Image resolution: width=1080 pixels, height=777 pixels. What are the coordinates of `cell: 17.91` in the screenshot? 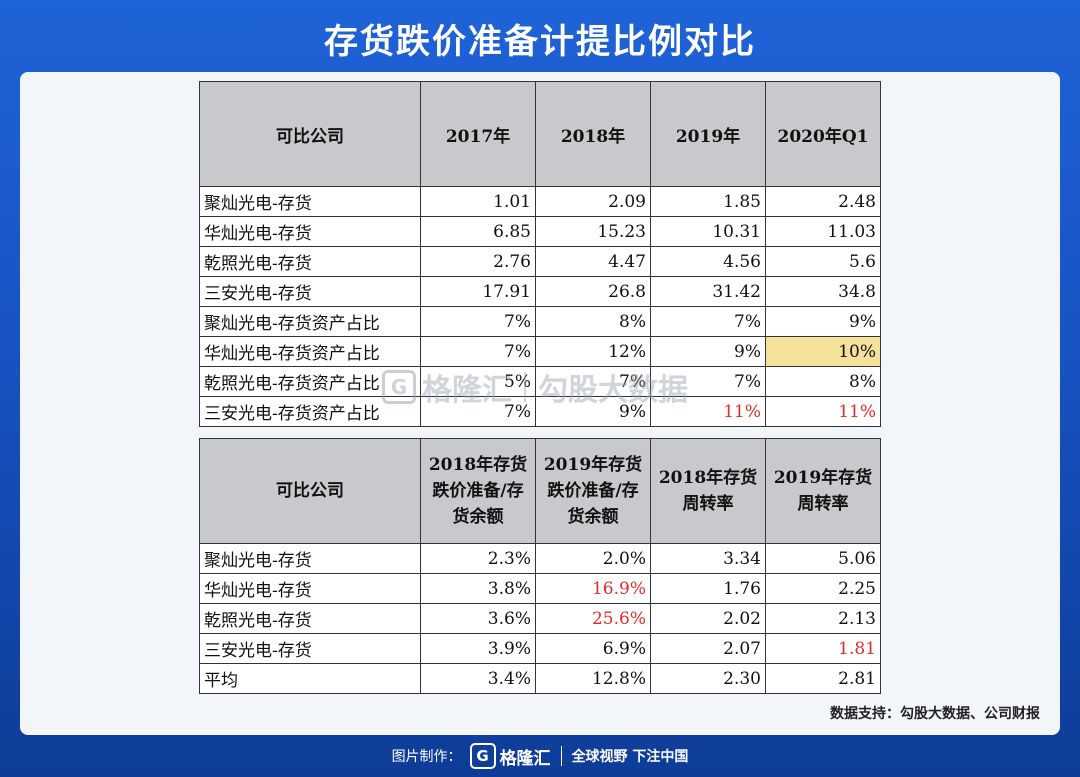 It's located at (478, 291).